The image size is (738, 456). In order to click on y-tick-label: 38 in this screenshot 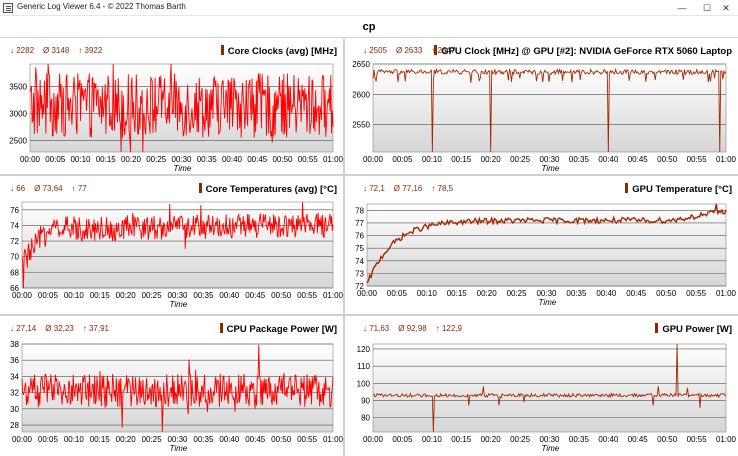, I will do `click(14, 344)`.